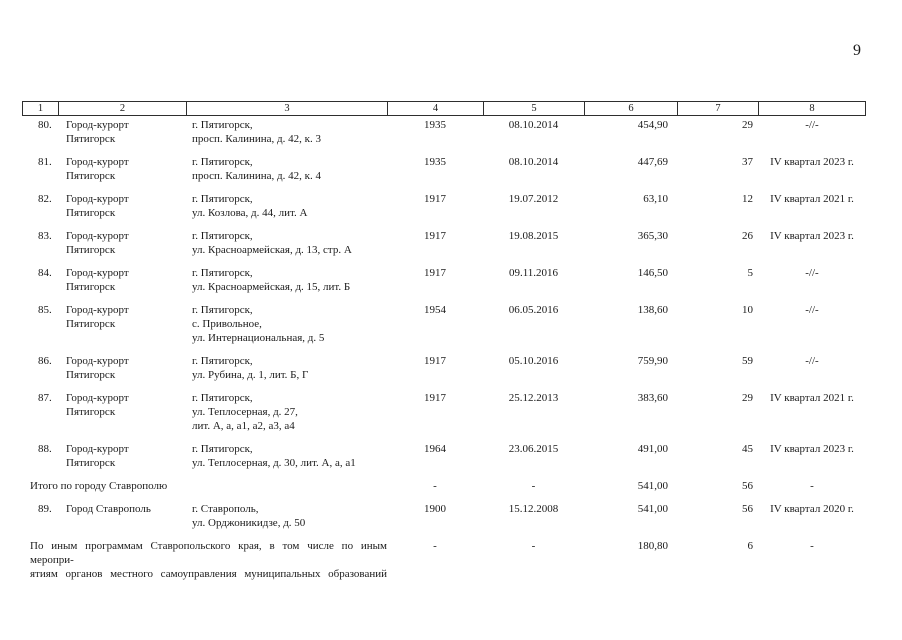 The width and height of the screenshot is (902, 640). Describe the element at coordinates (45, 199) in the screenshot. I see `row-number: 82.` at that location.